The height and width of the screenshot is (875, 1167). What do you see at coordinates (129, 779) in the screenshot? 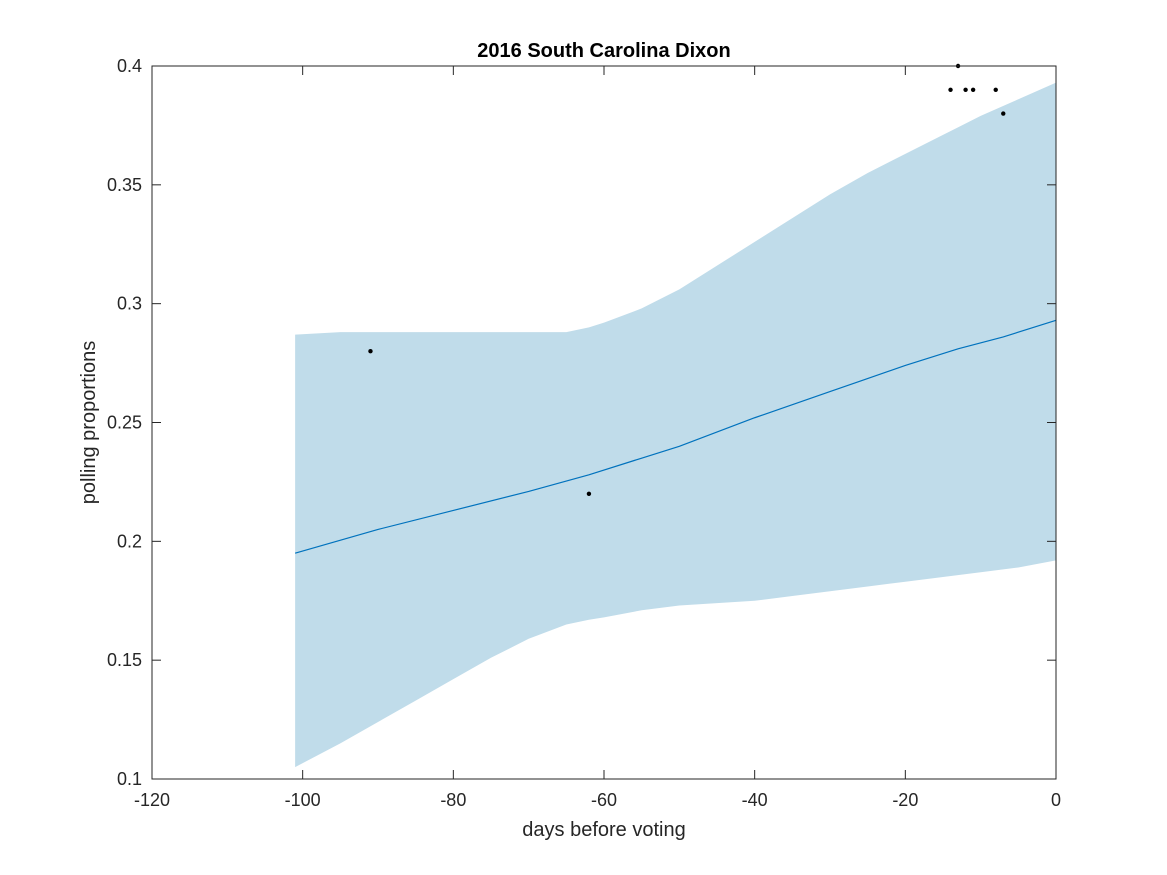
I see `y-tick-label: 0.1` at bounding box center [129, 779].